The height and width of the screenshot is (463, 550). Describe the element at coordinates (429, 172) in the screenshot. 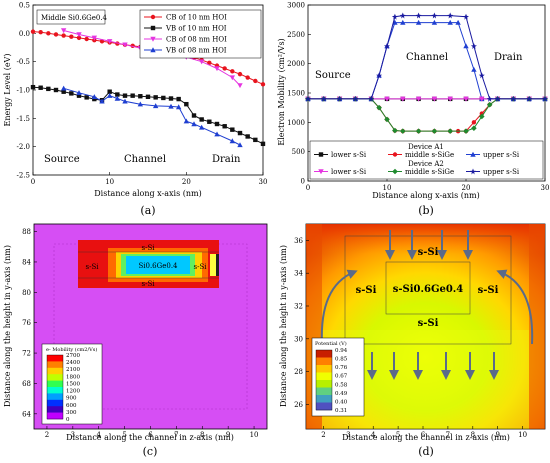

I see `legend-entry: middle s-SiGe` at that location.